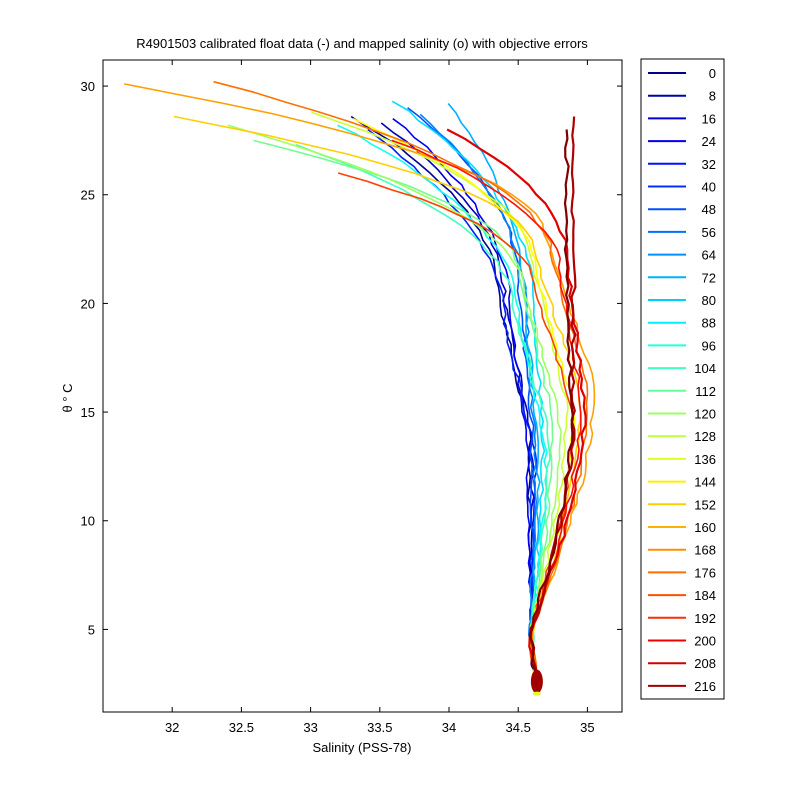  What do you see at coordinates (310, 727) in the screenshot?
I see `x-tick-label: 33` at bounding box center [310, 727].